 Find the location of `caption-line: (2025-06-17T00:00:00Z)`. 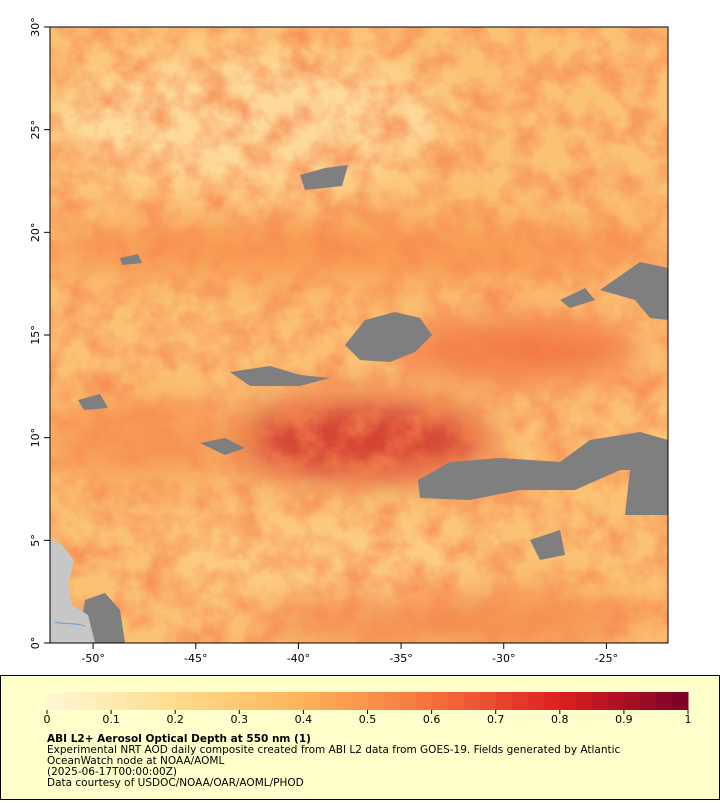

caption-line: (2025-06-17T00:00:00Z) is located at coordinates (112, 772).